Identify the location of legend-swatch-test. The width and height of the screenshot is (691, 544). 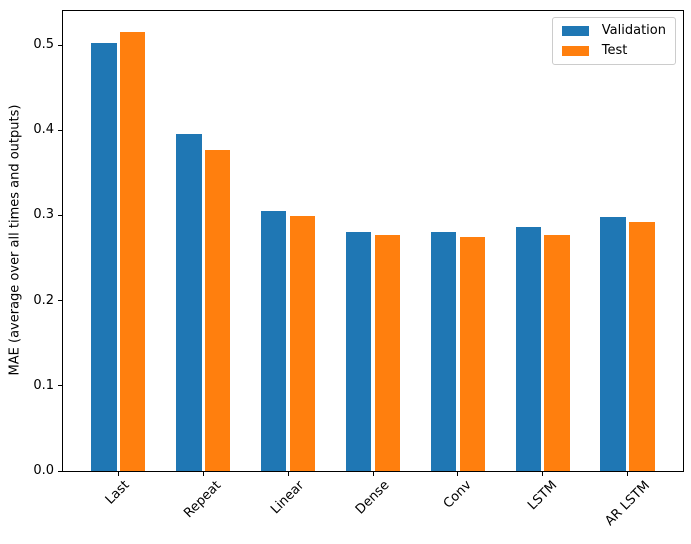
(575, 51).